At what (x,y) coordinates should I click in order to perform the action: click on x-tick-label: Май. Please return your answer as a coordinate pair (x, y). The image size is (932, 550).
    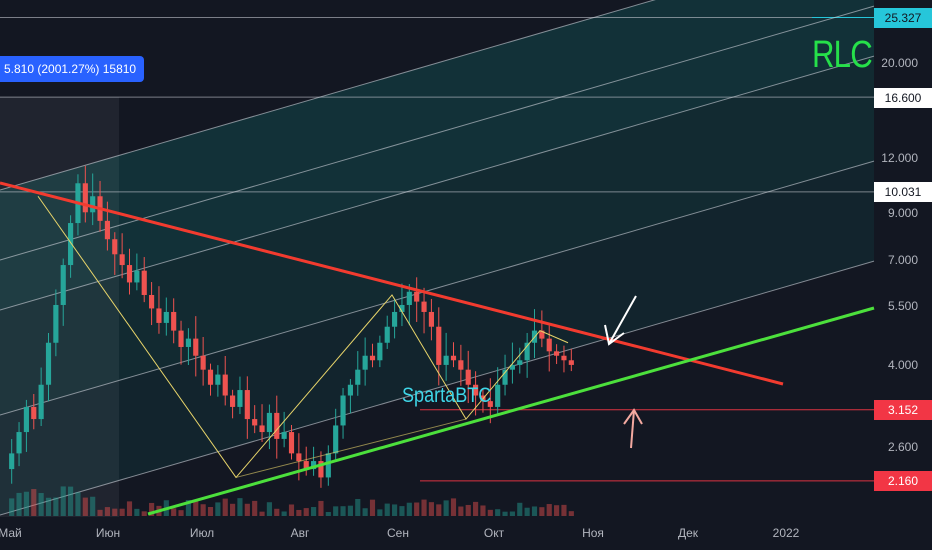
    Looking at the image, I should click on (11, 533).